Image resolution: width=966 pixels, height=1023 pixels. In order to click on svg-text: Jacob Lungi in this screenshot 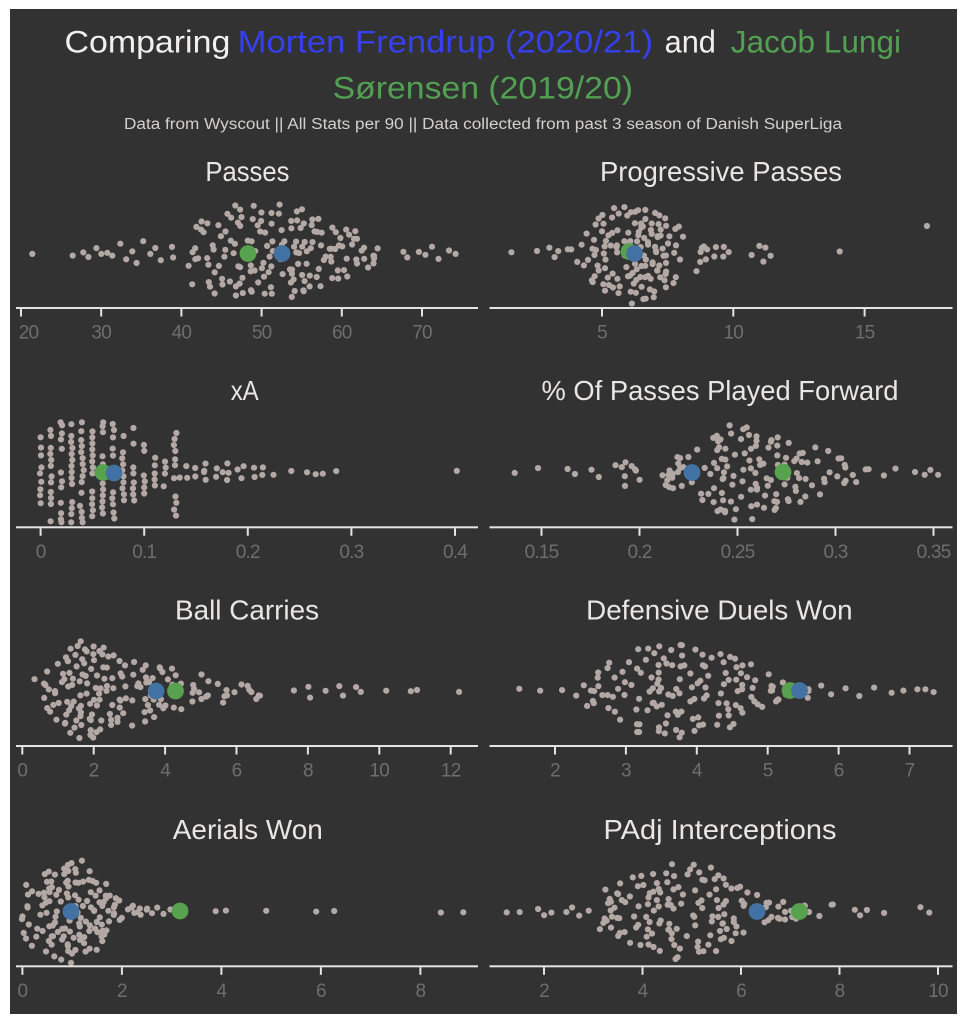, I will do `click(816, 42)`.